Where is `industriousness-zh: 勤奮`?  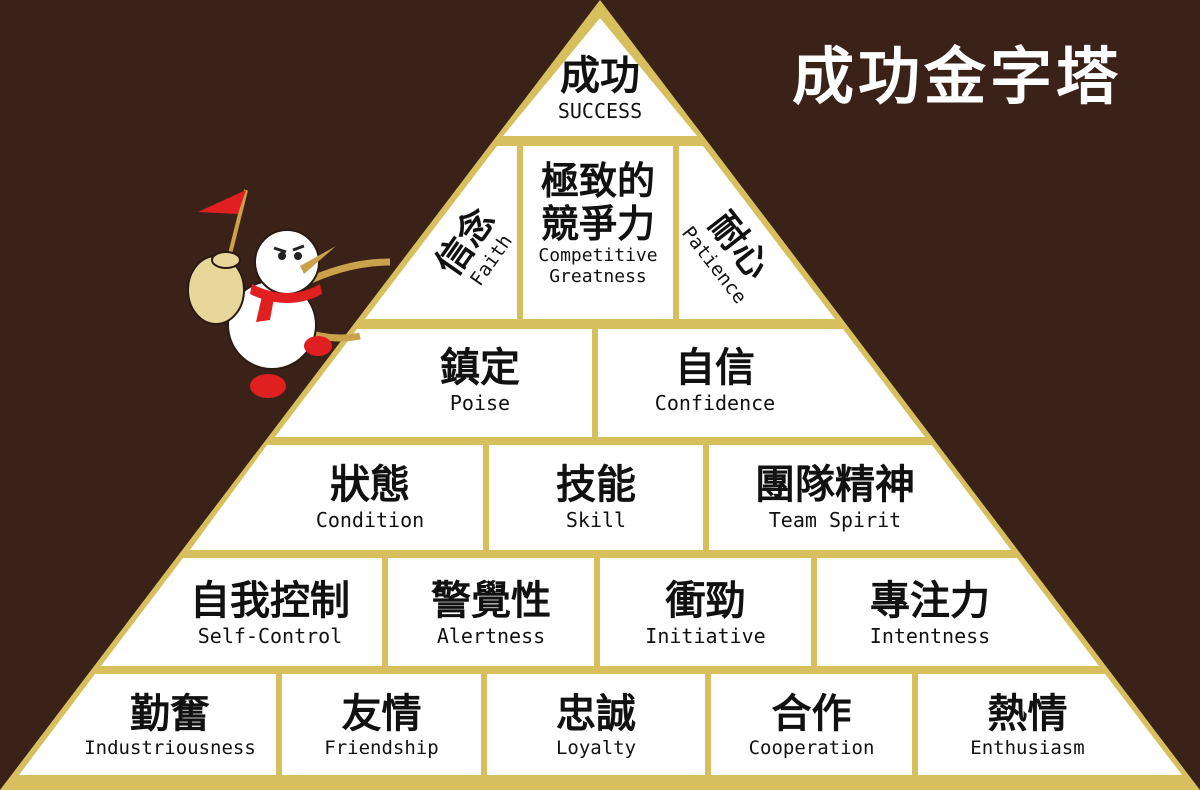 industriousness-zh: 勤奮 is located at coordinates (170, 714).